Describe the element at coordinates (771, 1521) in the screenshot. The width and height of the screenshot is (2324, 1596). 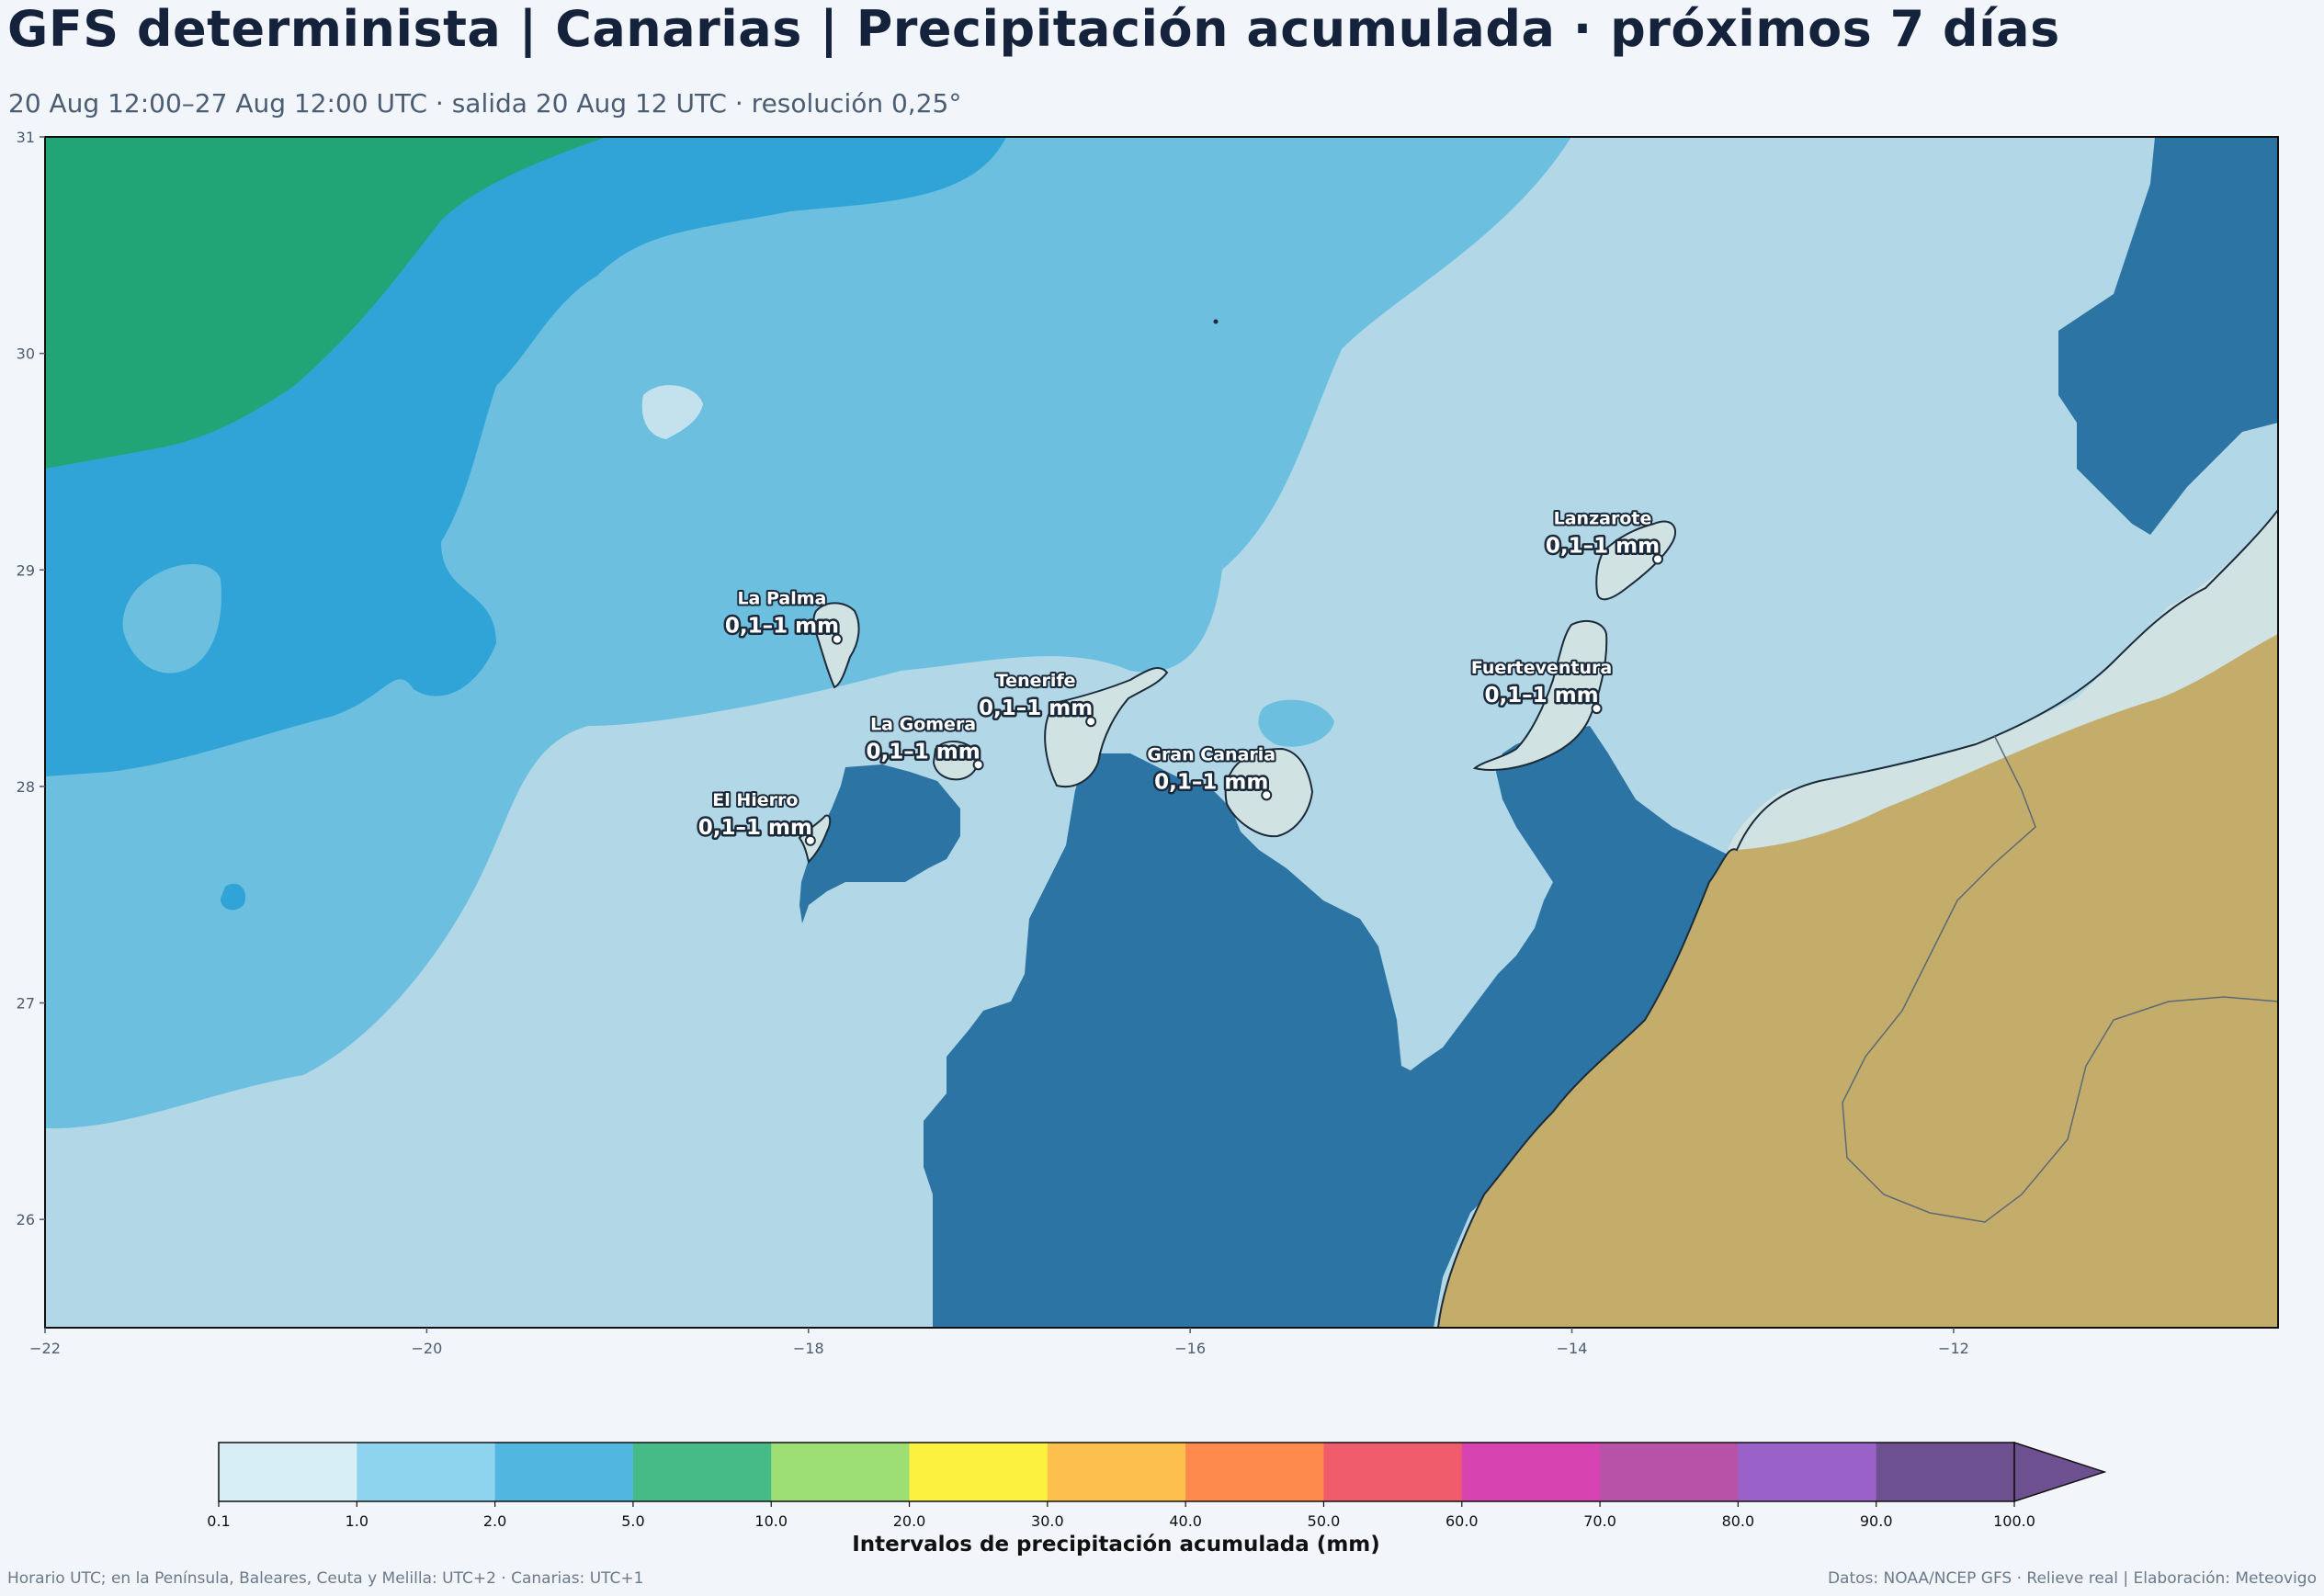
I see `colorbar-tick-label: 10.0` at that location.